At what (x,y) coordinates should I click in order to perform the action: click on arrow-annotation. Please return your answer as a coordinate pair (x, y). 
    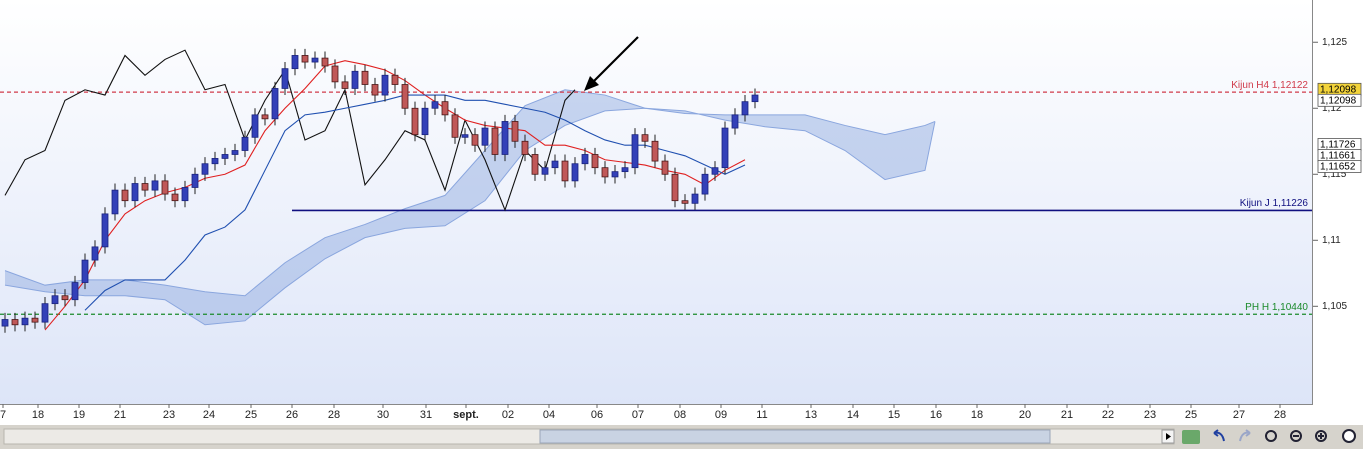
    Looking at the image, I should click on (611, 63).